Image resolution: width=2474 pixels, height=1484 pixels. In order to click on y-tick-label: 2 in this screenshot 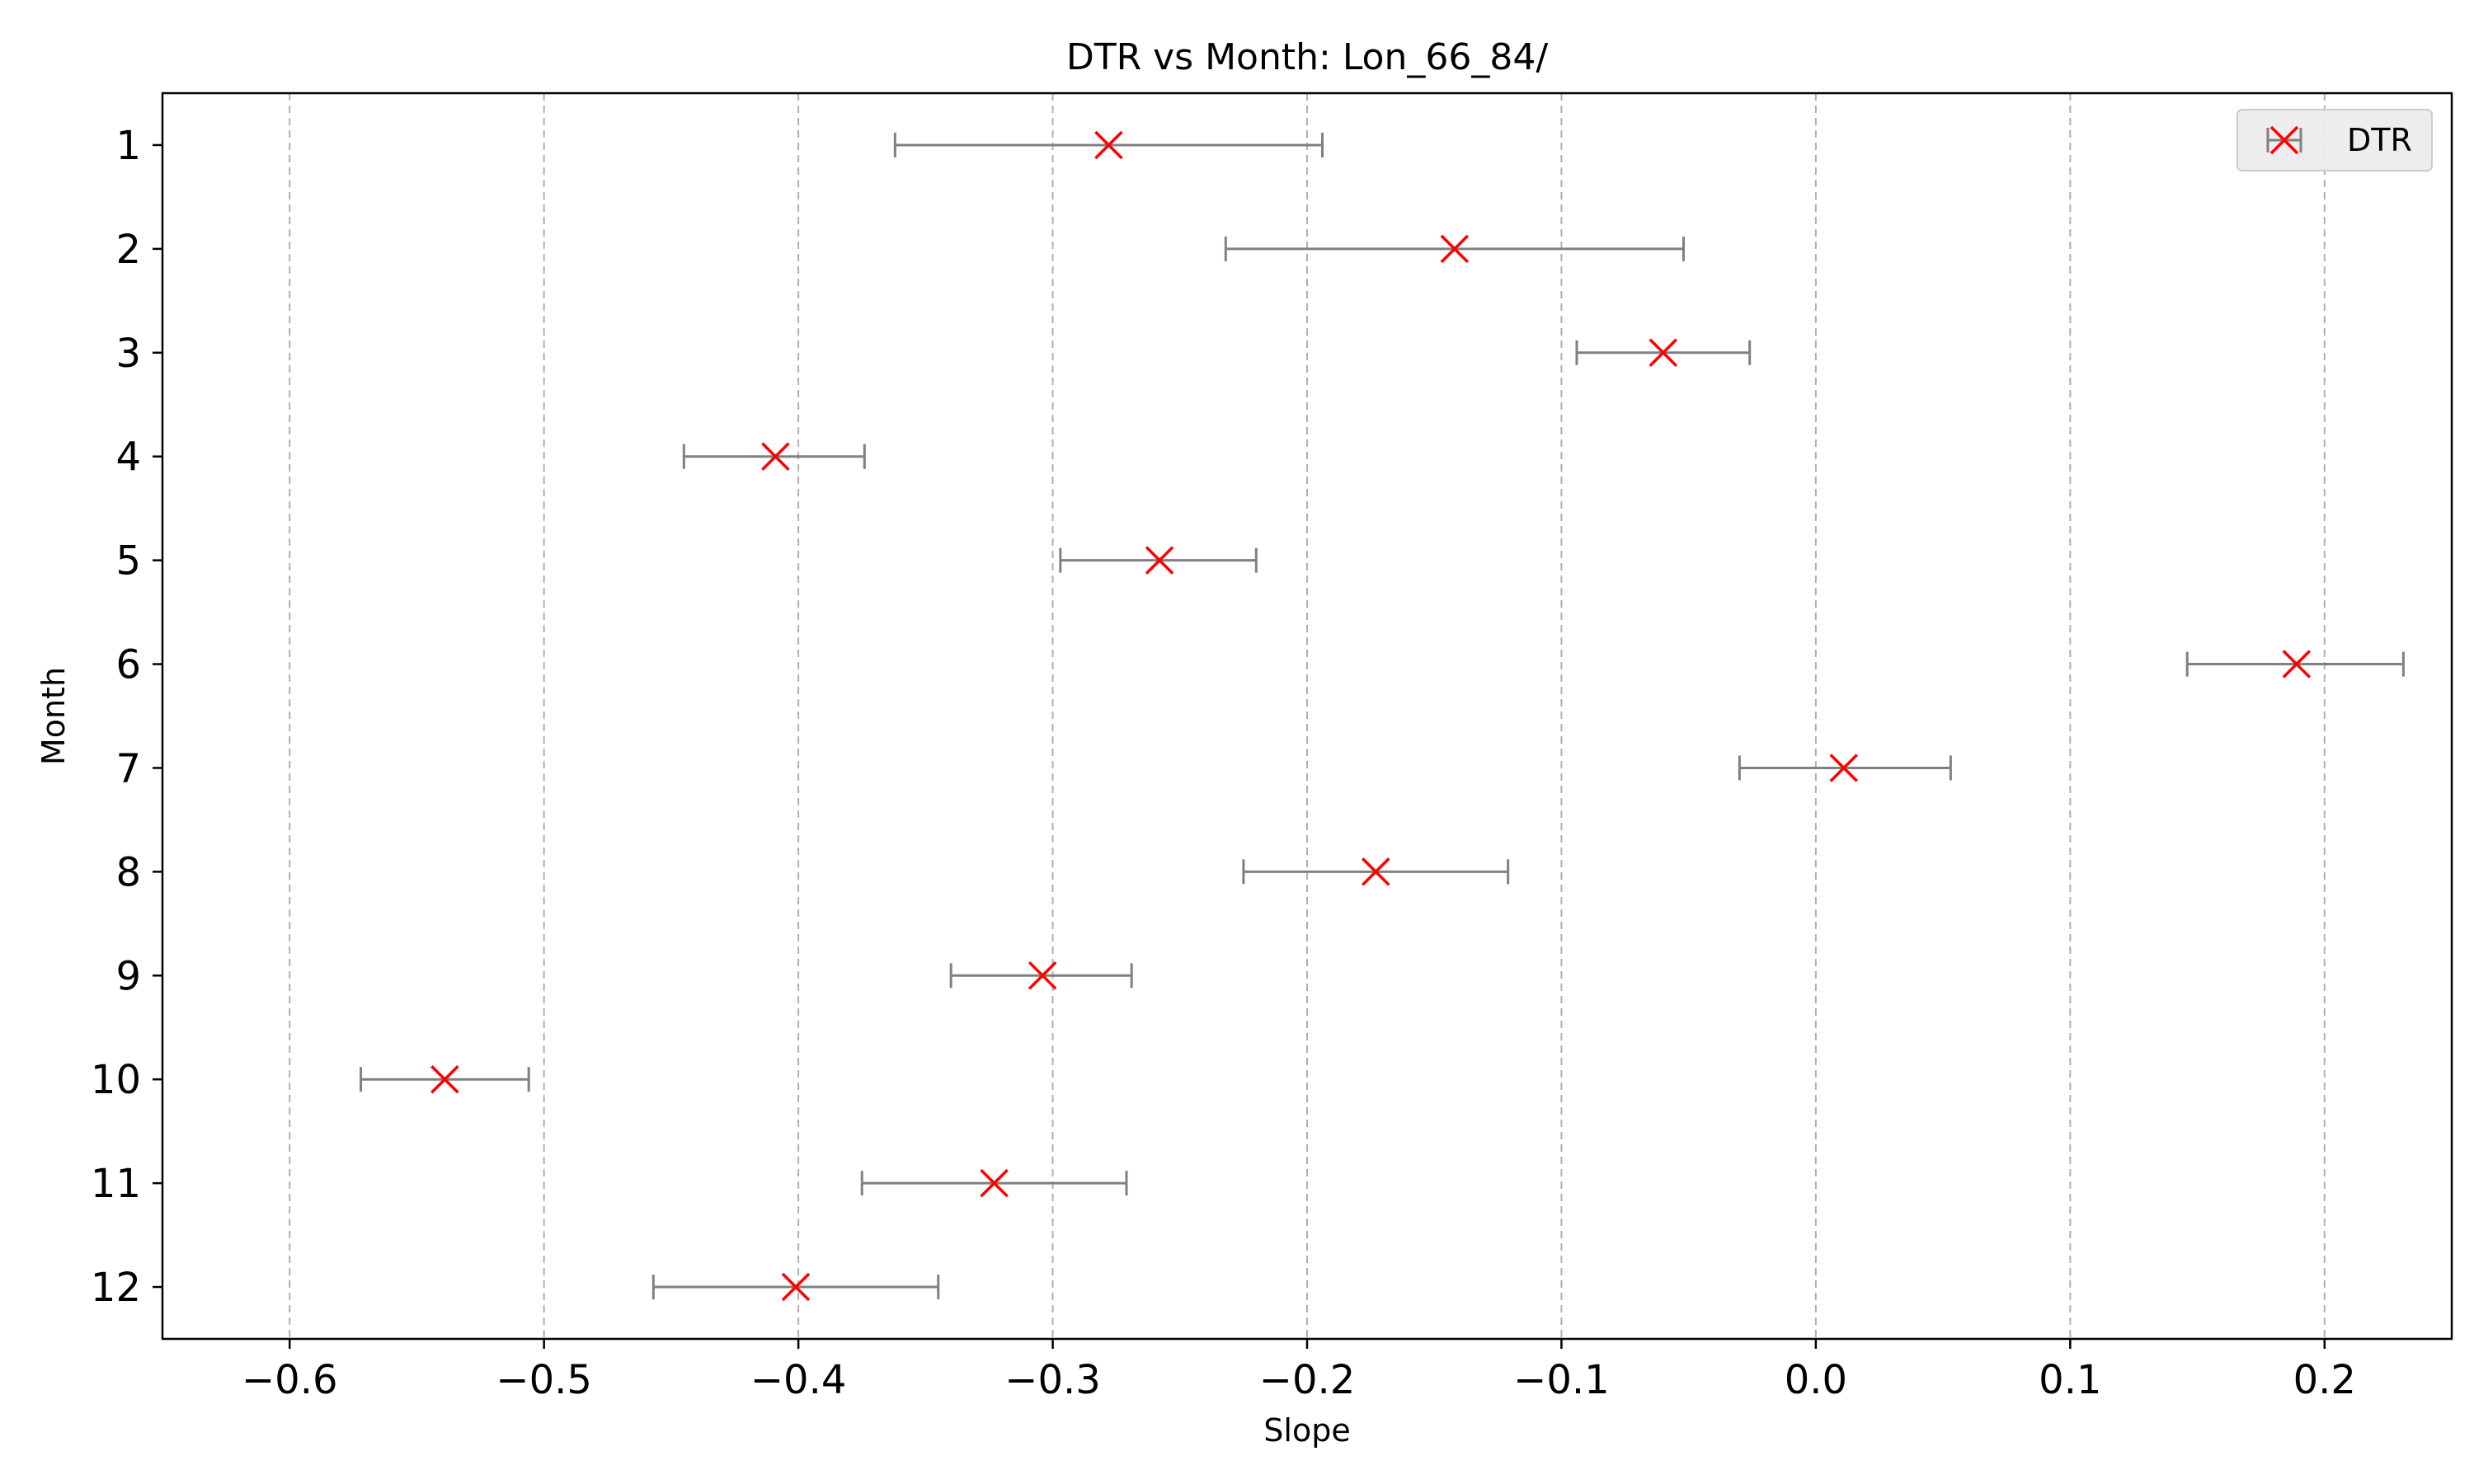, I will do `click(128, 250)`.